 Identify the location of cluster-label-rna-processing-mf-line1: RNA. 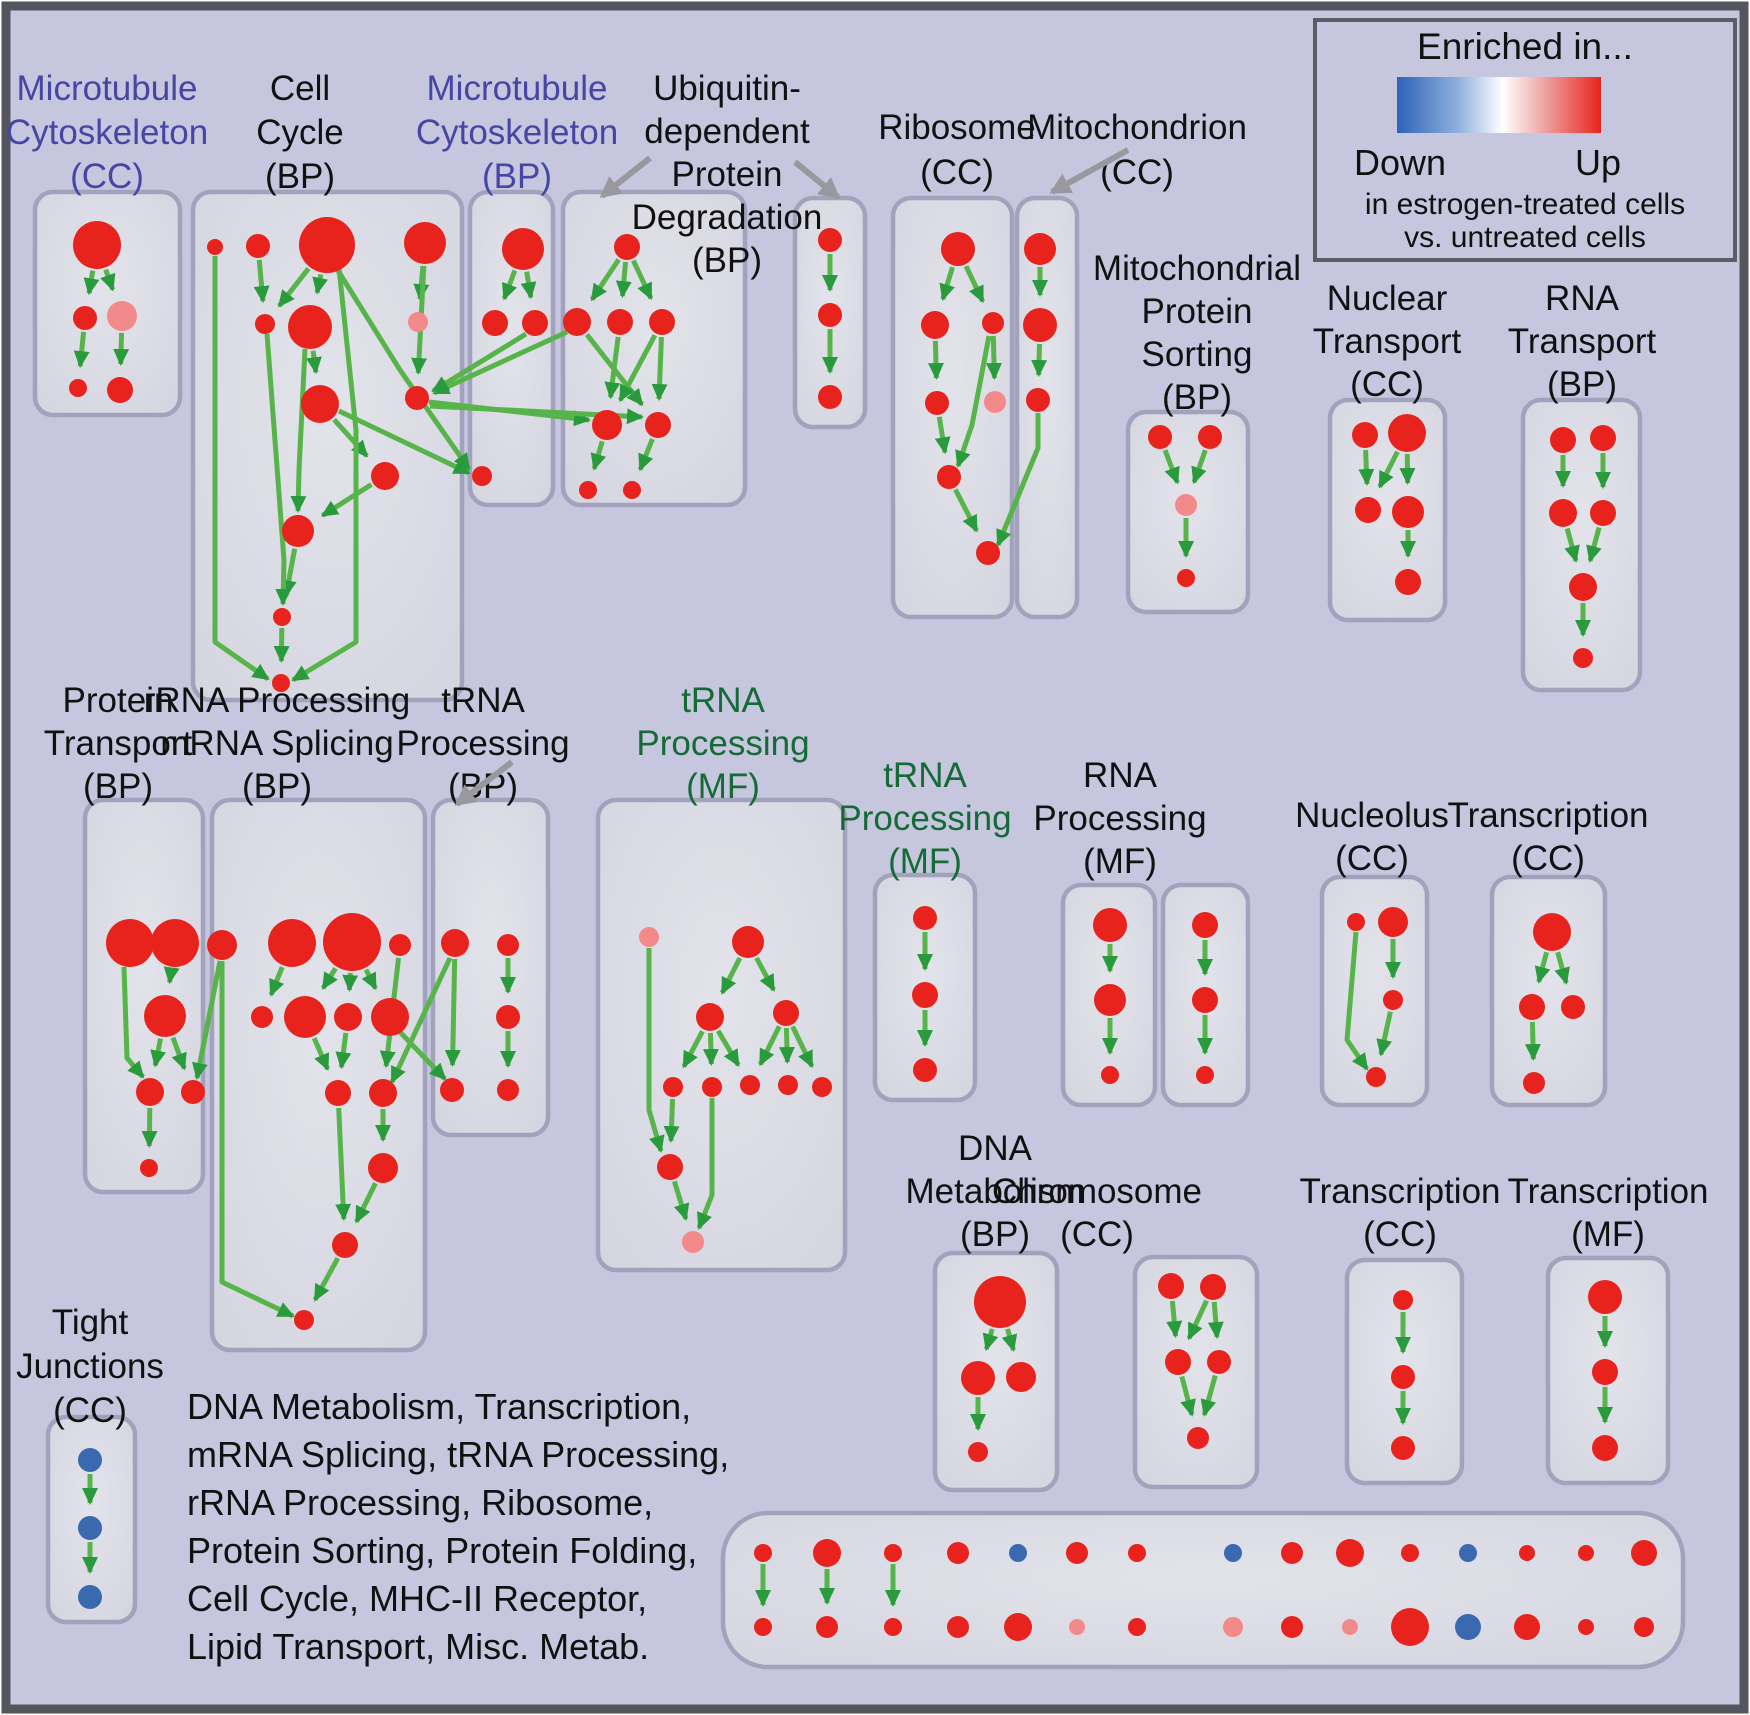
(1120, 775).